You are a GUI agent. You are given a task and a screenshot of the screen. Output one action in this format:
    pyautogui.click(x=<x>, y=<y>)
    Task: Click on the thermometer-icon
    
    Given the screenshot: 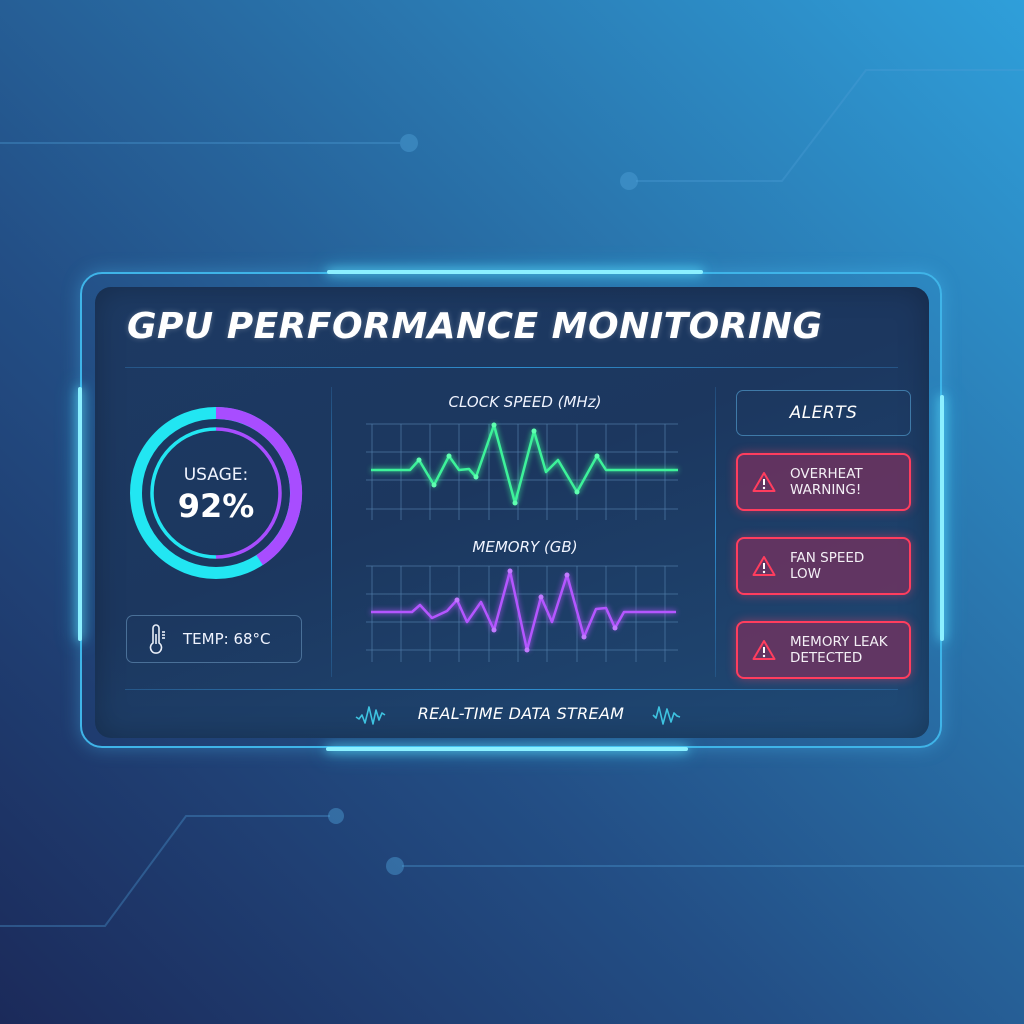 What is the action you would take?
    pyautogui.click(x=157, y=639)
    